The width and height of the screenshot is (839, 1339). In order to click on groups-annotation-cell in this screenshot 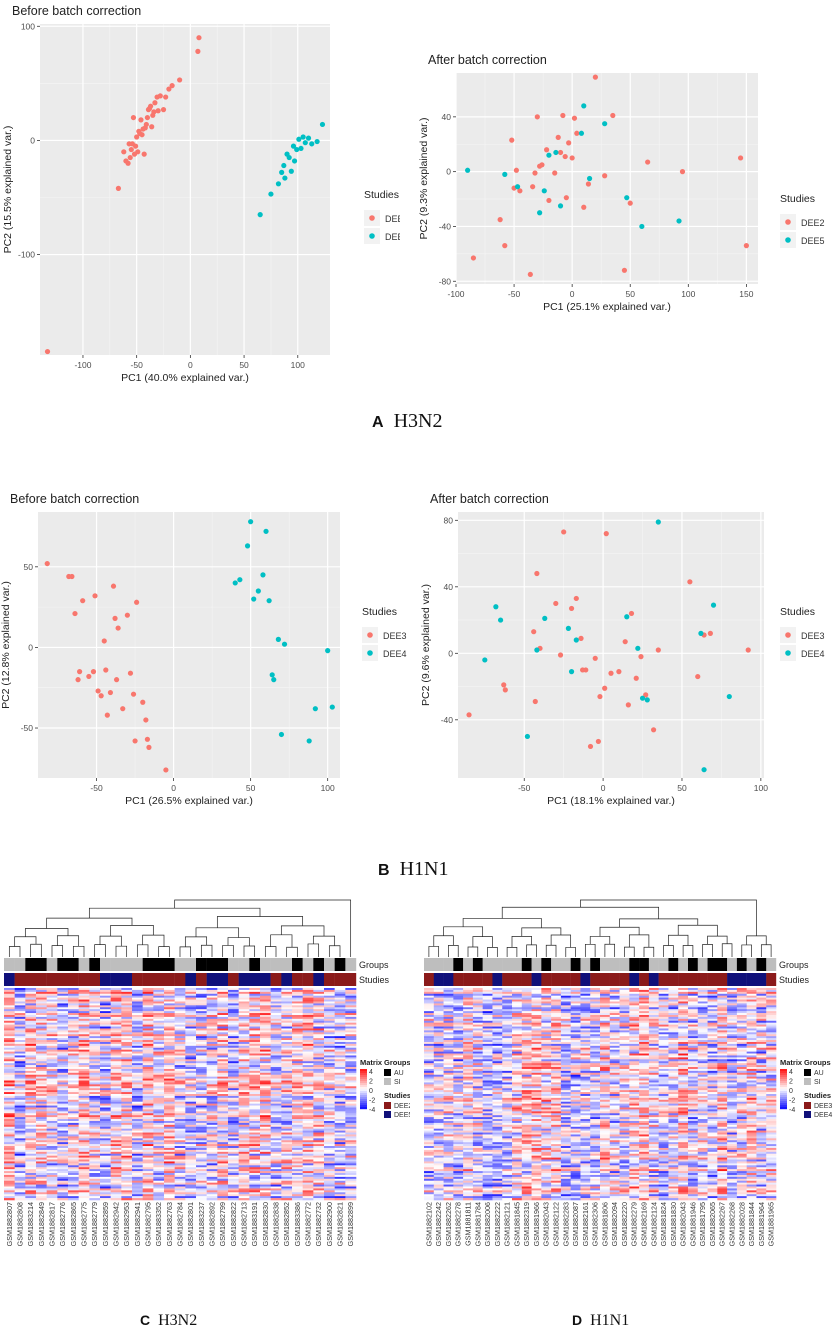, I will do `click(287, 964)`.